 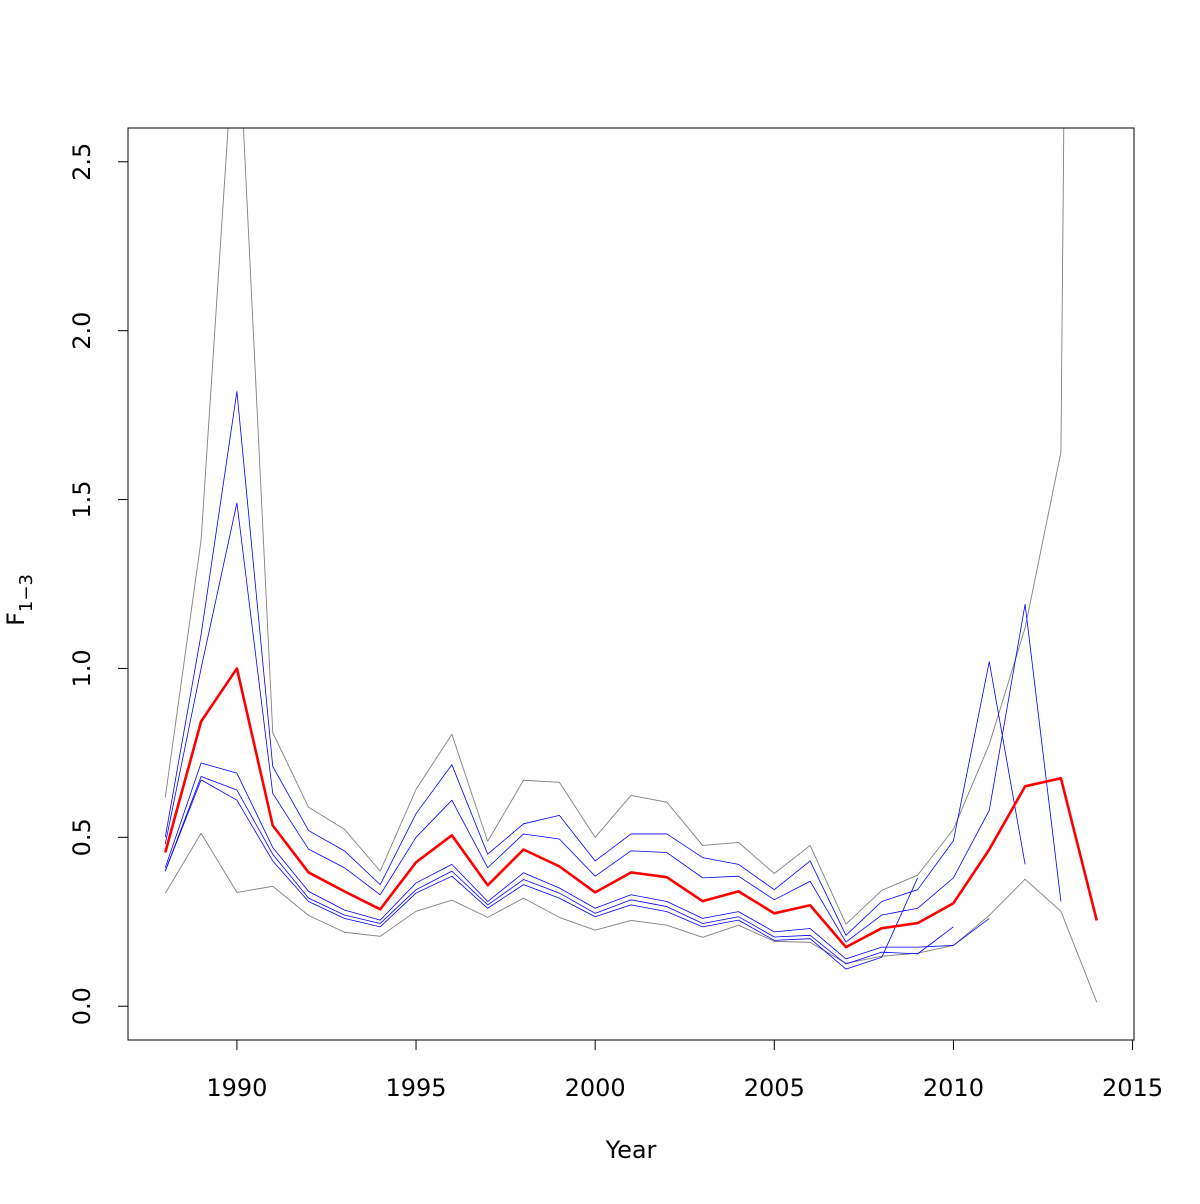 What do you see at coordinates (16, 619) in the screenshot?
I see `y-axis-label-main: F` at bounding box center [16, 619].